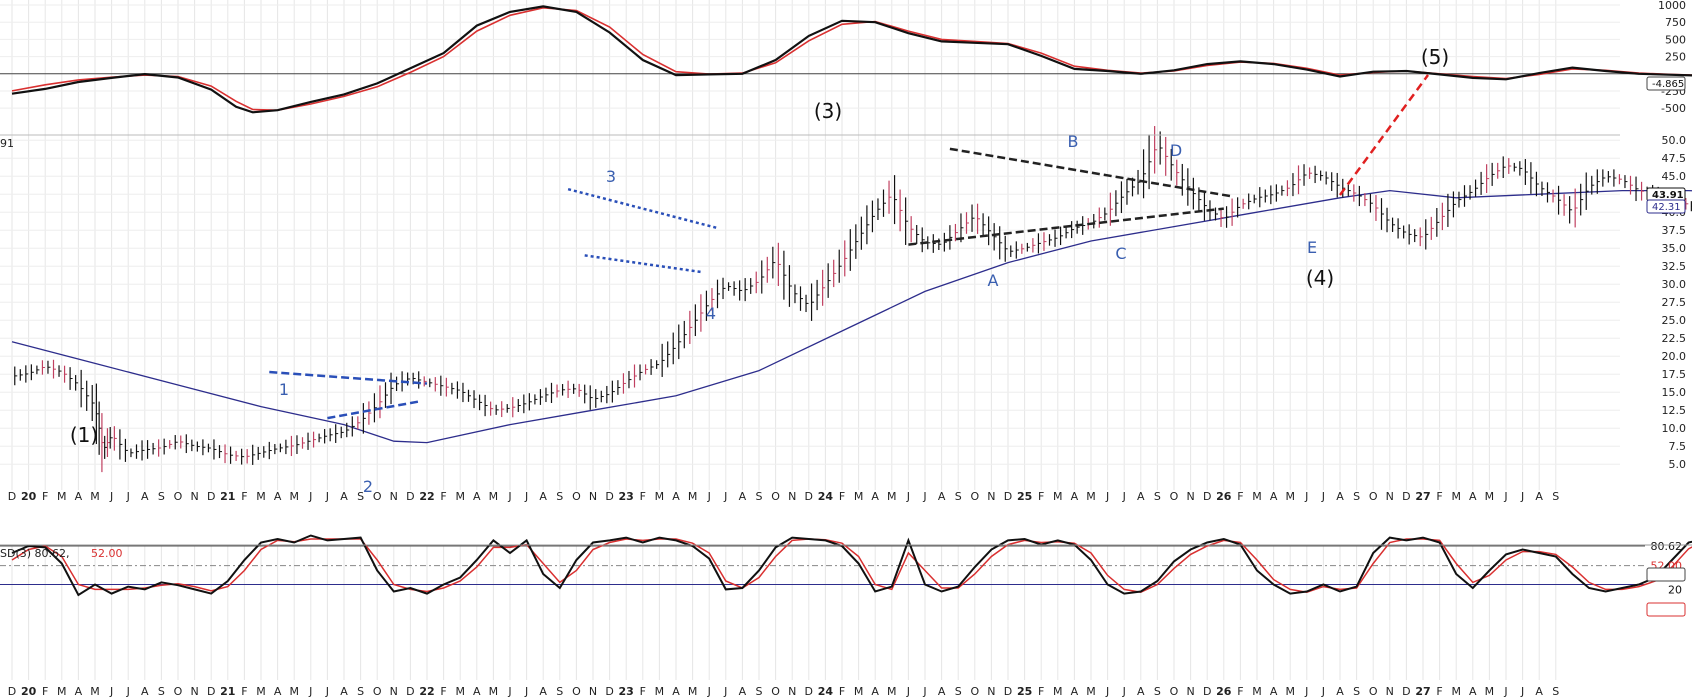 This screenshot has height=700, width=1692. I want to click on stochastic-k-line, so click(851, 565).